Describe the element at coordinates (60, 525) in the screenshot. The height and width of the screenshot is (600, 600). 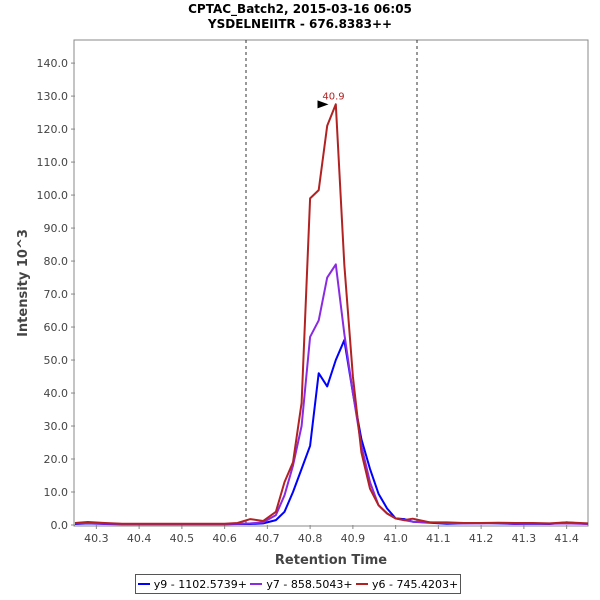
I see `y-tick-label: 0.0` at that location.